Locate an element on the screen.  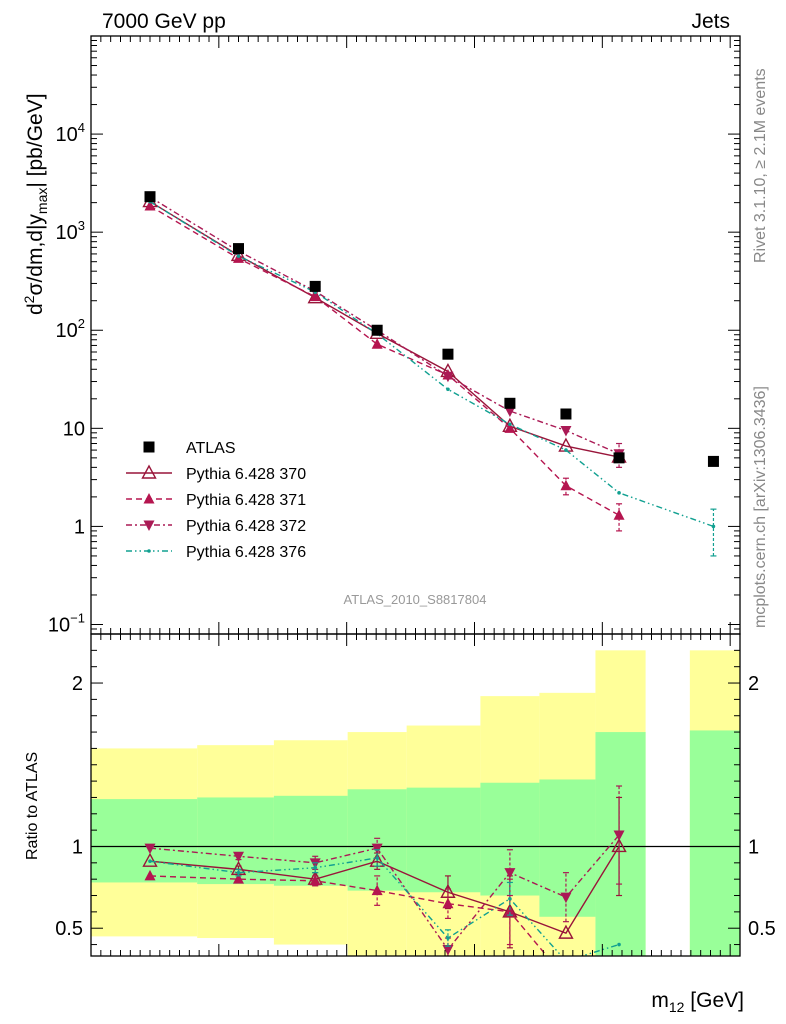
ratio-series-layer is located at coordinates (384, 884).